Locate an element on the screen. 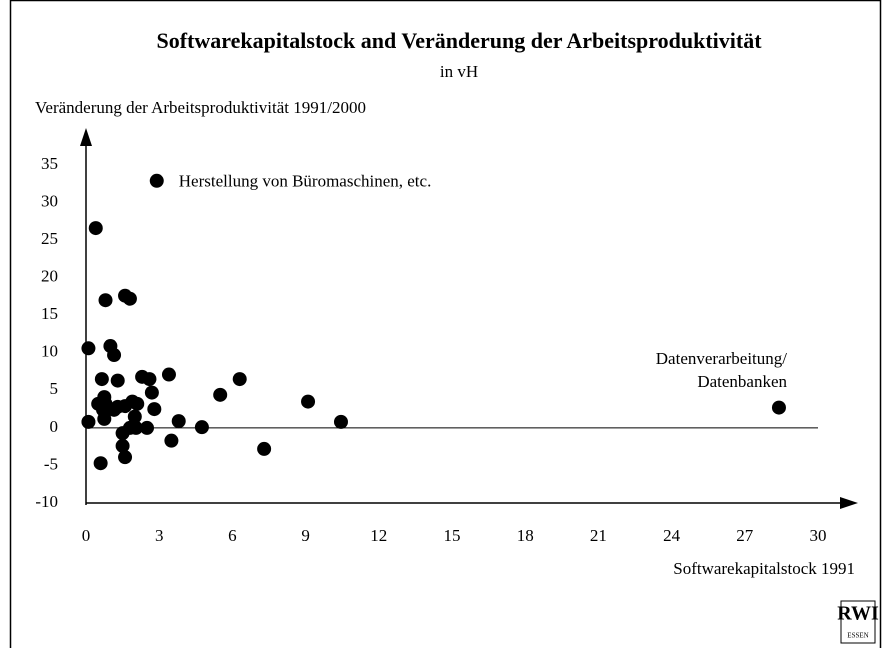  y-tick-label: 5 is located at coordinates (54, 388).